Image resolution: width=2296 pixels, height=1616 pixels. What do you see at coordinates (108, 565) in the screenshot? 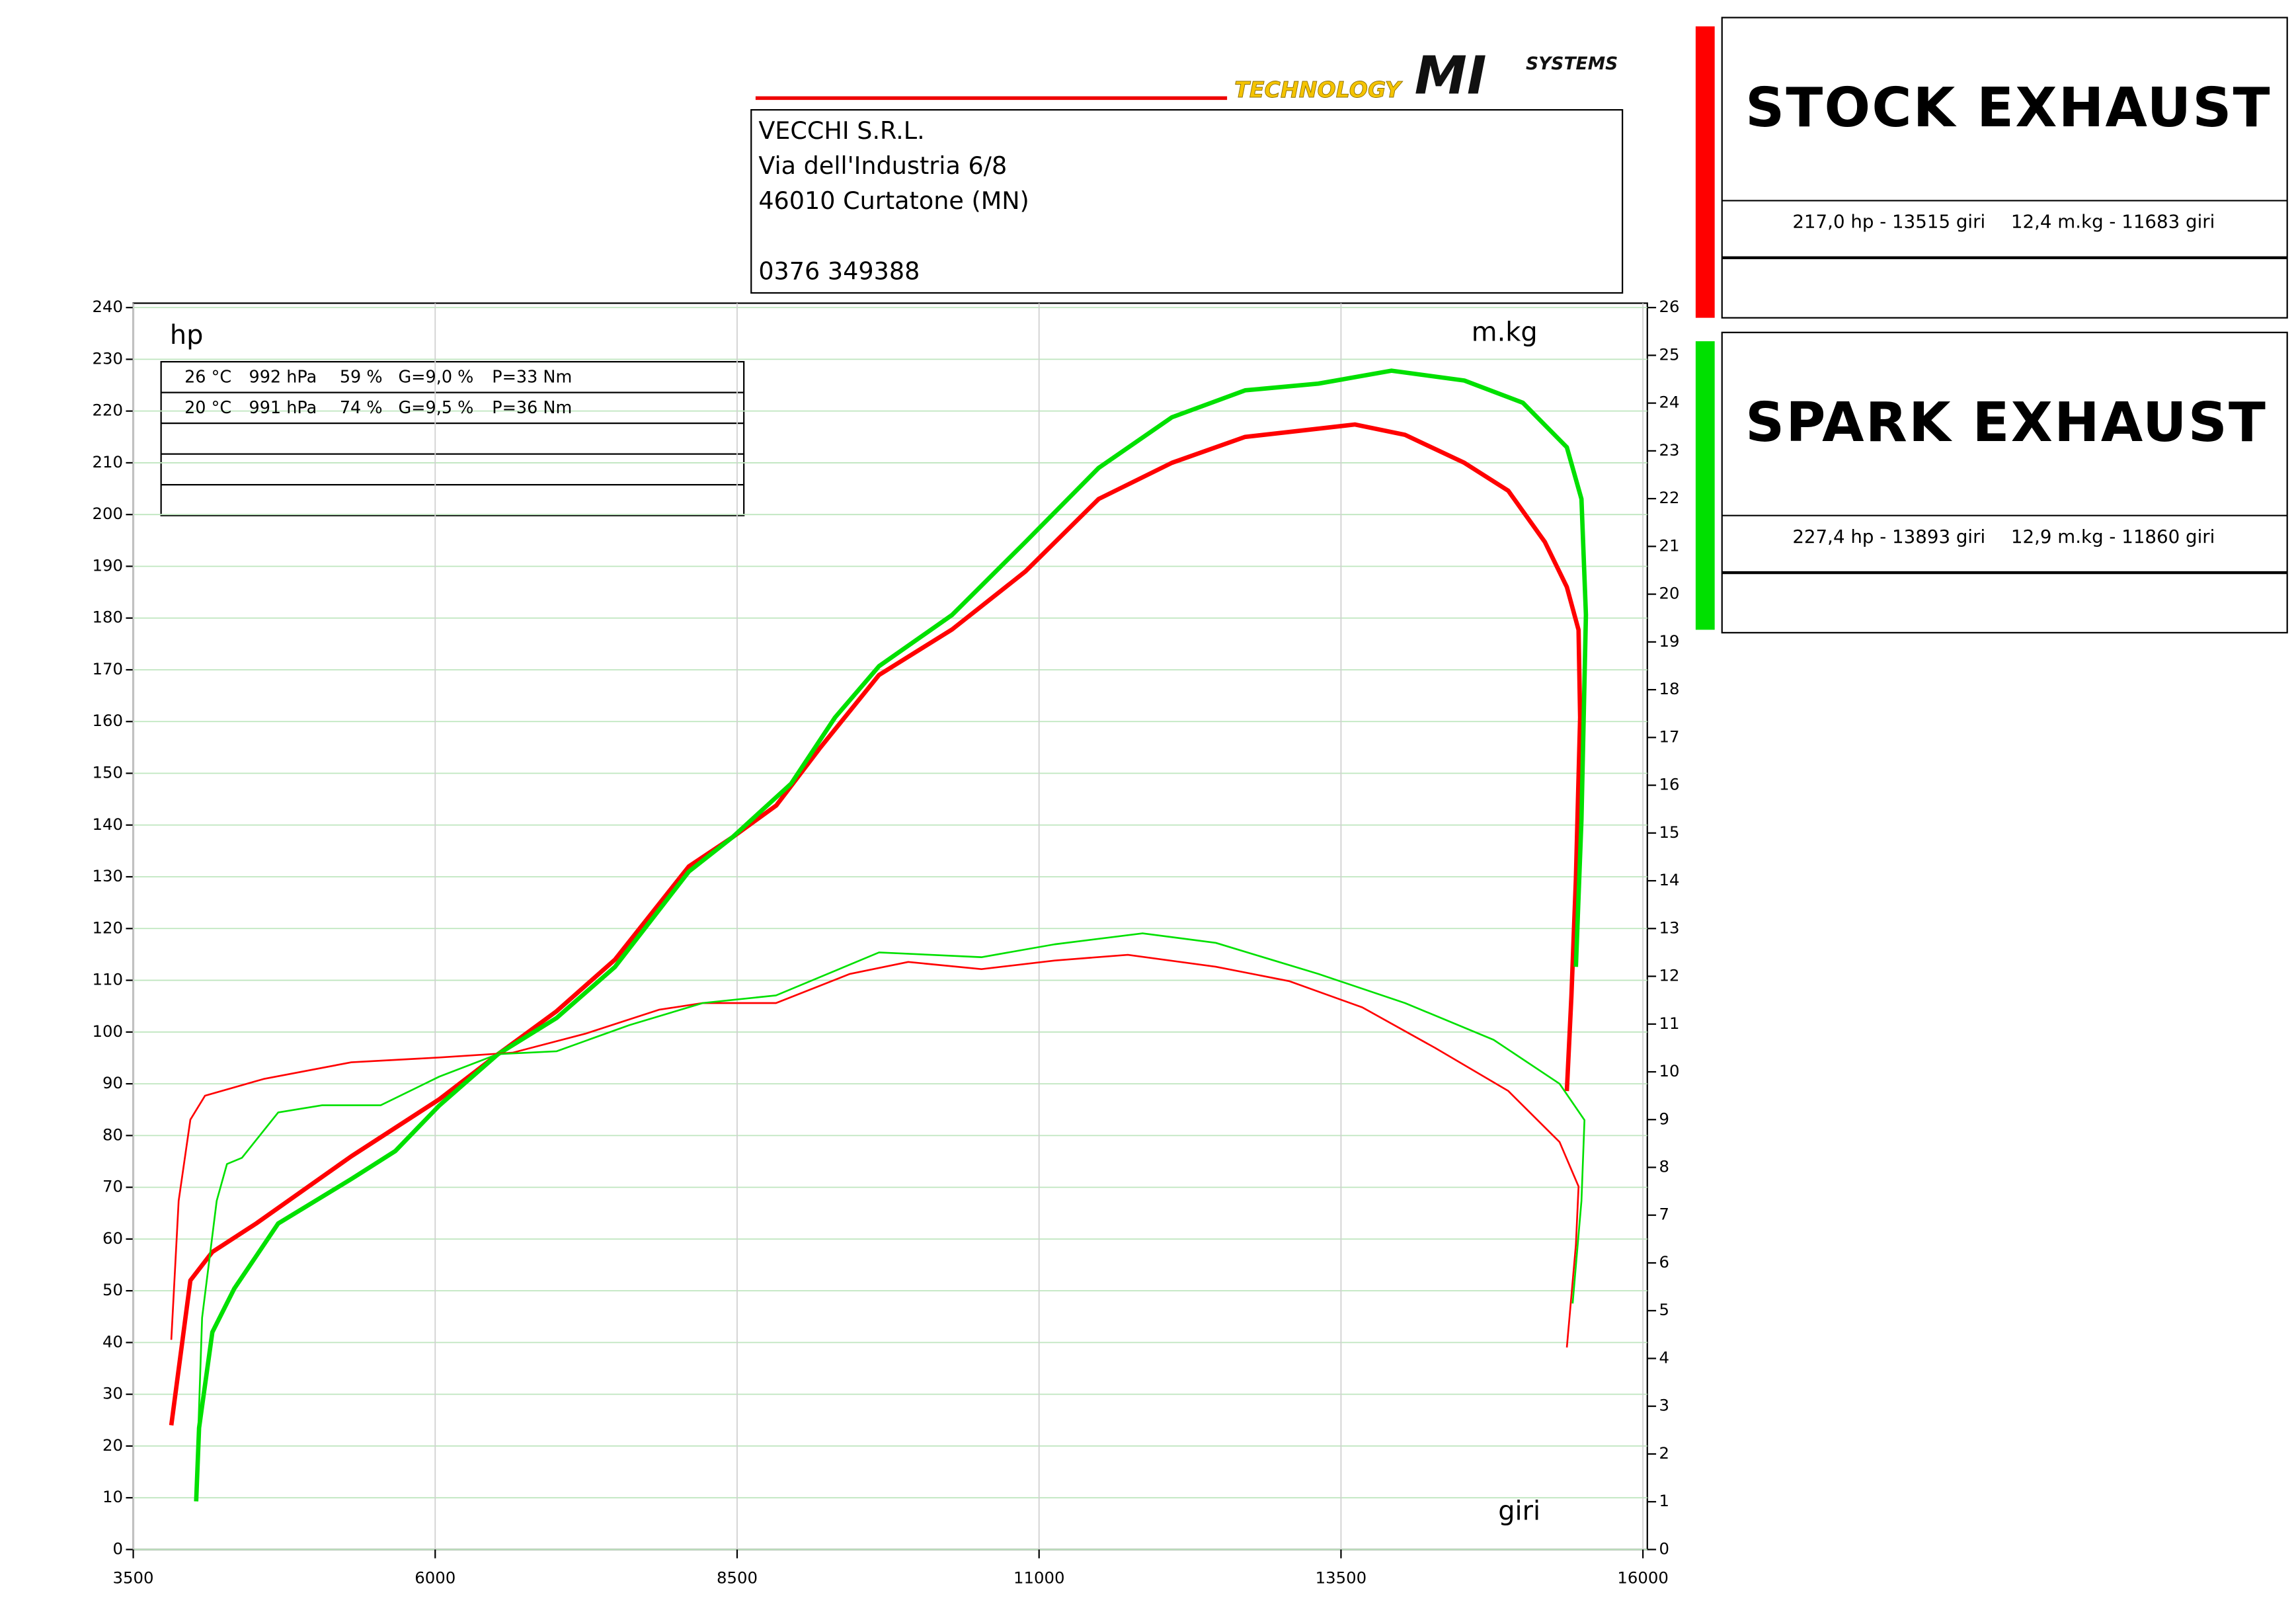
I see `y-tick-label: 190` at bounding box center [108, 565].